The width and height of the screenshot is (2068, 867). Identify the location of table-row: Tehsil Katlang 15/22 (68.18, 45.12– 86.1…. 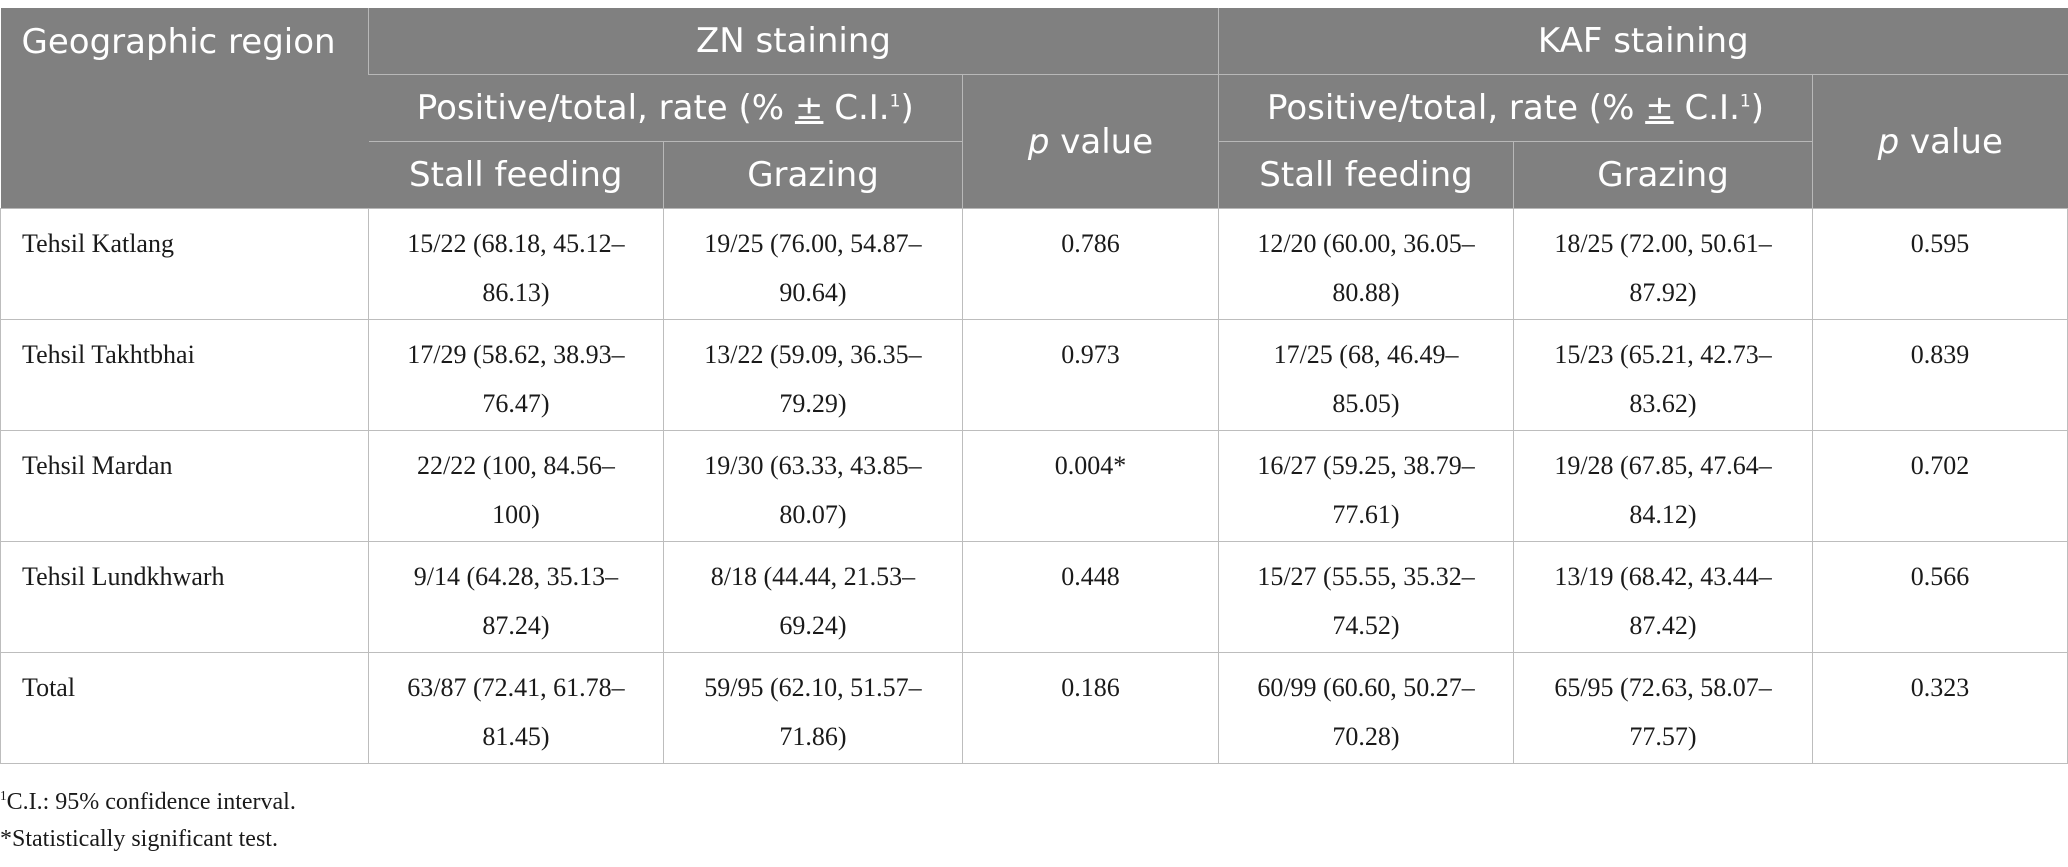
(1034, 264).